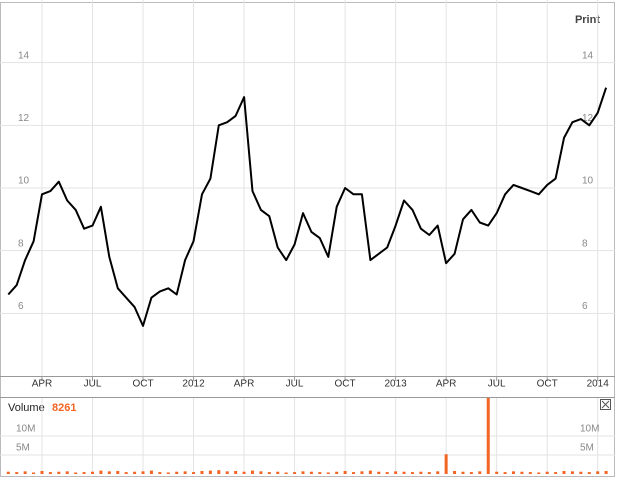 Image resolution: width=625 pixels, height=486 pixels. I want to click on y-tick-label-right: 10M, so click(589, 429).